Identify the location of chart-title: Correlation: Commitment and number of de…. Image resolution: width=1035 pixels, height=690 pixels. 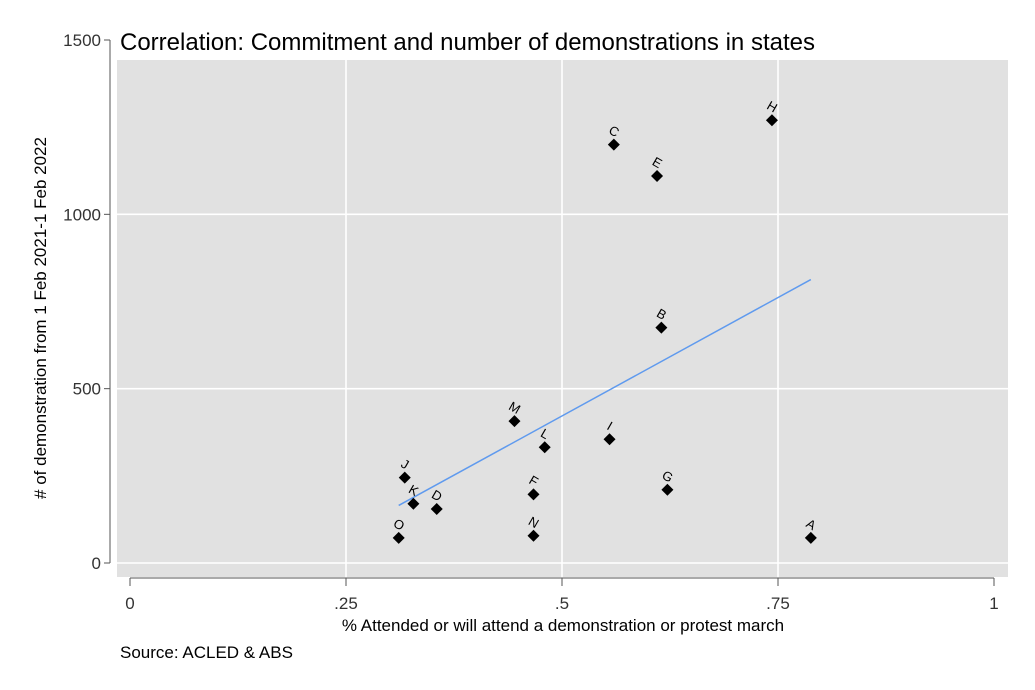
(467, 42).